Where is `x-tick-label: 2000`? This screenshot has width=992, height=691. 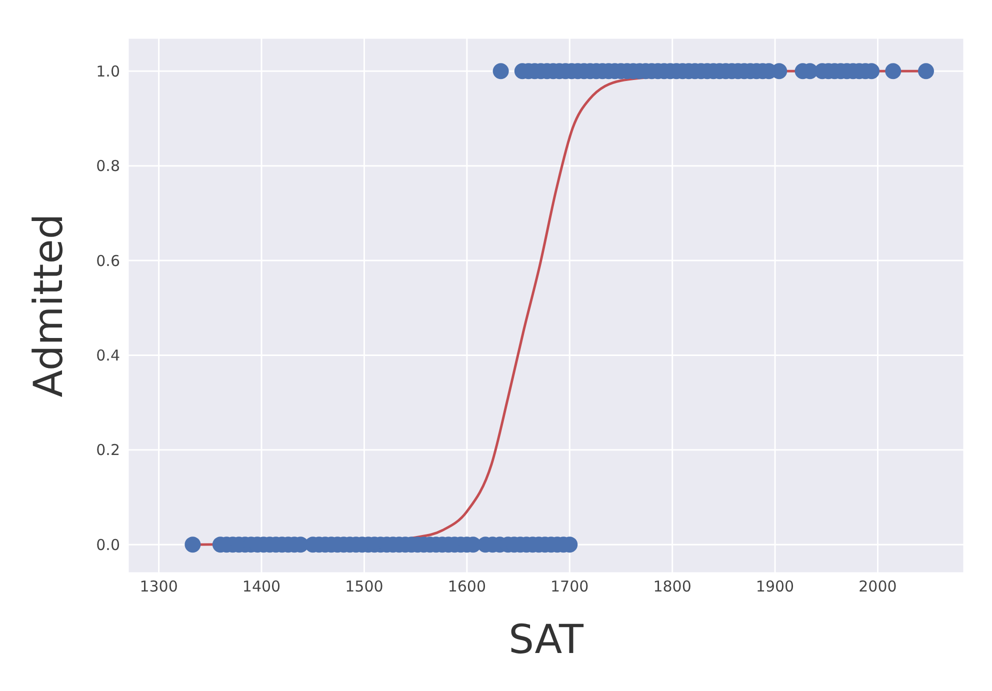
x-tick-label: 2000 is located at coordinates (877, 587).